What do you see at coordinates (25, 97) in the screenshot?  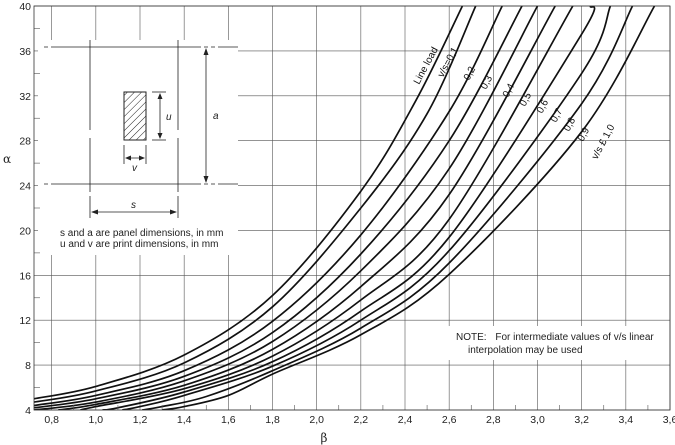 I see `y-tick-label: 32` at bounding box center [25, 97].